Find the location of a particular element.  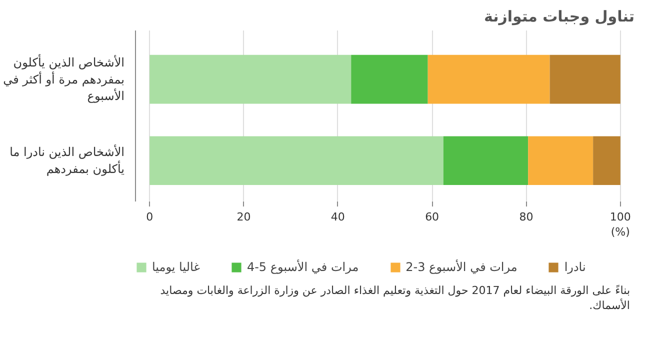

y-tick-label: الأشخاص الذين نادرا ما يأكلون بمفردهم is located at coordinates (67, 160).